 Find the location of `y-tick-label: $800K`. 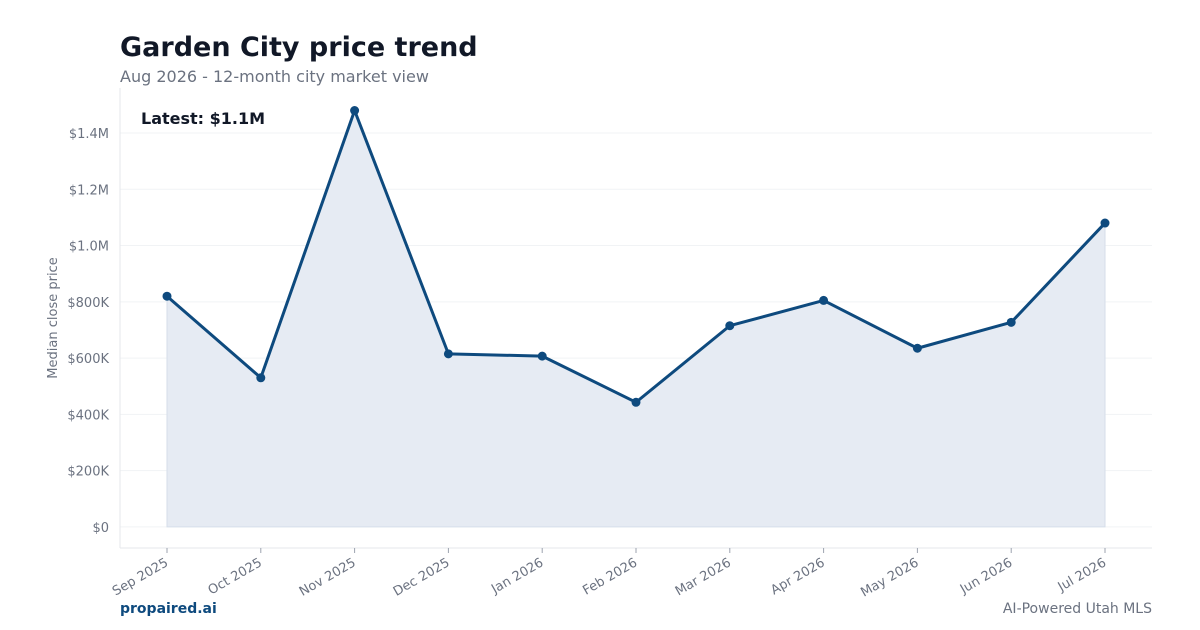

y-tick-label: $800K is located at coordinates (88, 303).